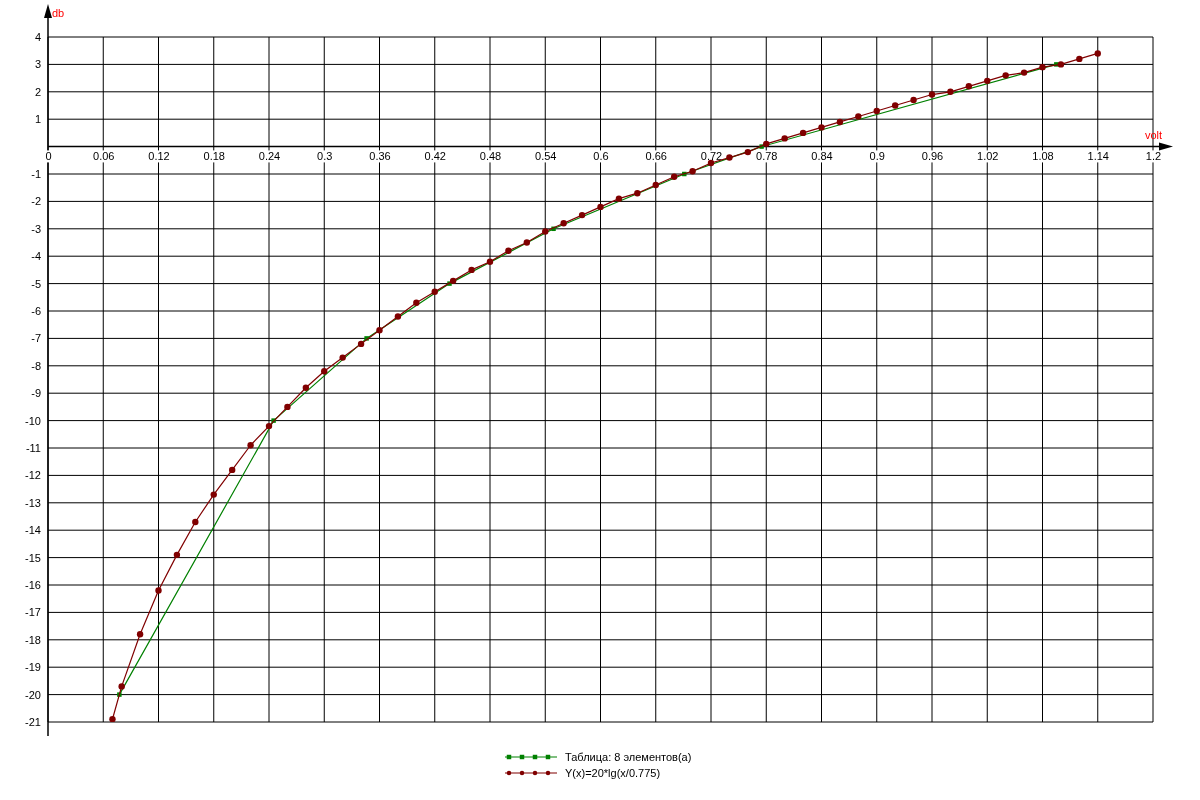  What do you see at coordinates (33, 530) in the screenshot?
I see `y-tick-label: -14` at bounding box center [33, 530].